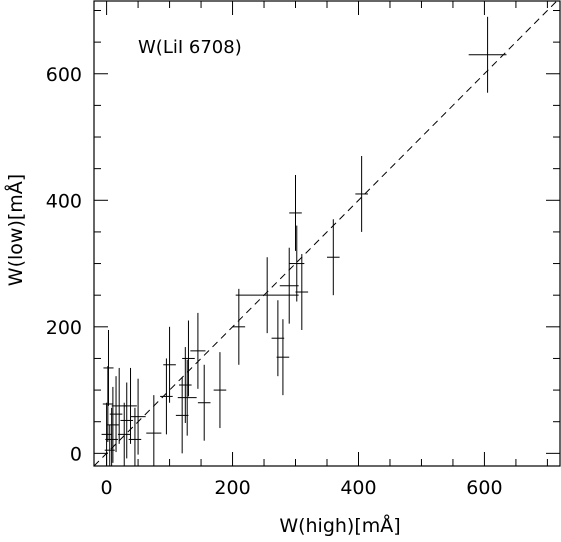 The height and width of the screenshot is (542, 561). What do you see at coordinates (64, 201) in the screenshot?
I see `y-tick-label: 400` at bounding box center [64, 201].